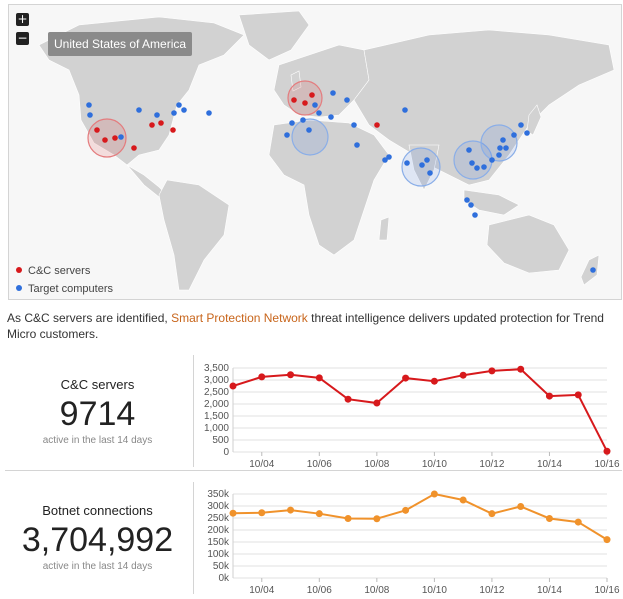 The height and width of the screenshot is (599, 623). Describe the element at coordinates (216, 368) in the screenshot. I see `y-tick-label: 3,500` at that location.